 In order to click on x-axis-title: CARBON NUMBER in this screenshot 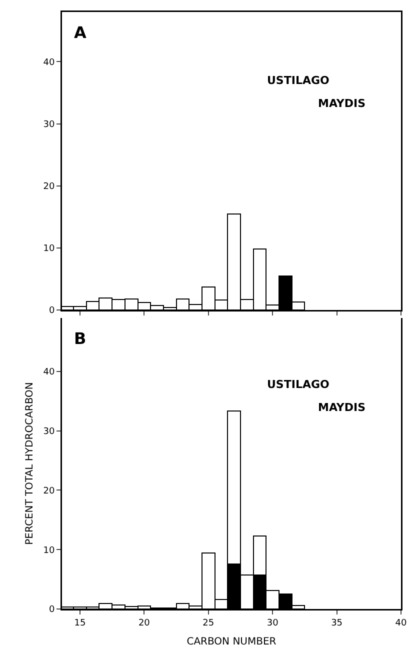, I will do `click(231, 642)`.